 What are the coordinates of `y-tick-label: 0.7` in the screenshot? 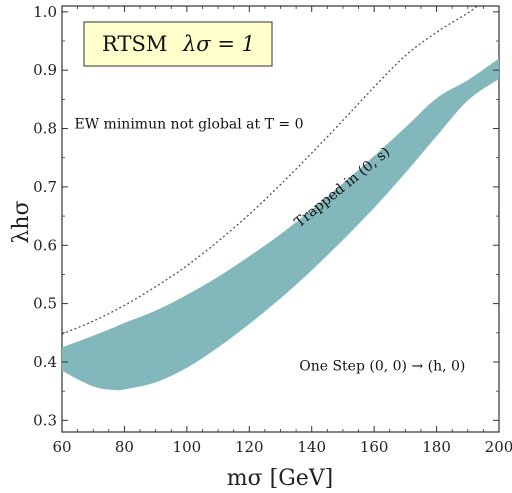 It's located at (45, 187).